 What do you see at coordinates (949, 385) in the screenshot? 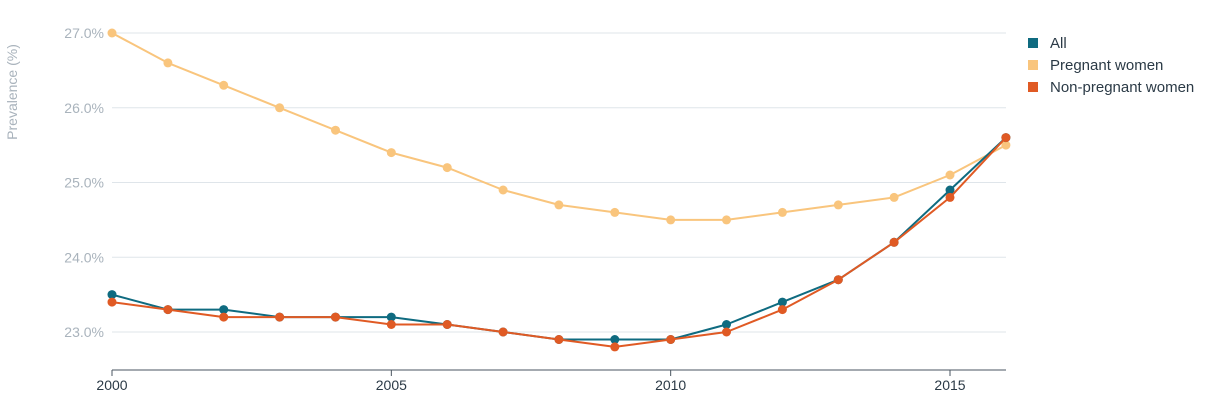
I see `x-tick-label: 2015` at bounding box center [949, 385].